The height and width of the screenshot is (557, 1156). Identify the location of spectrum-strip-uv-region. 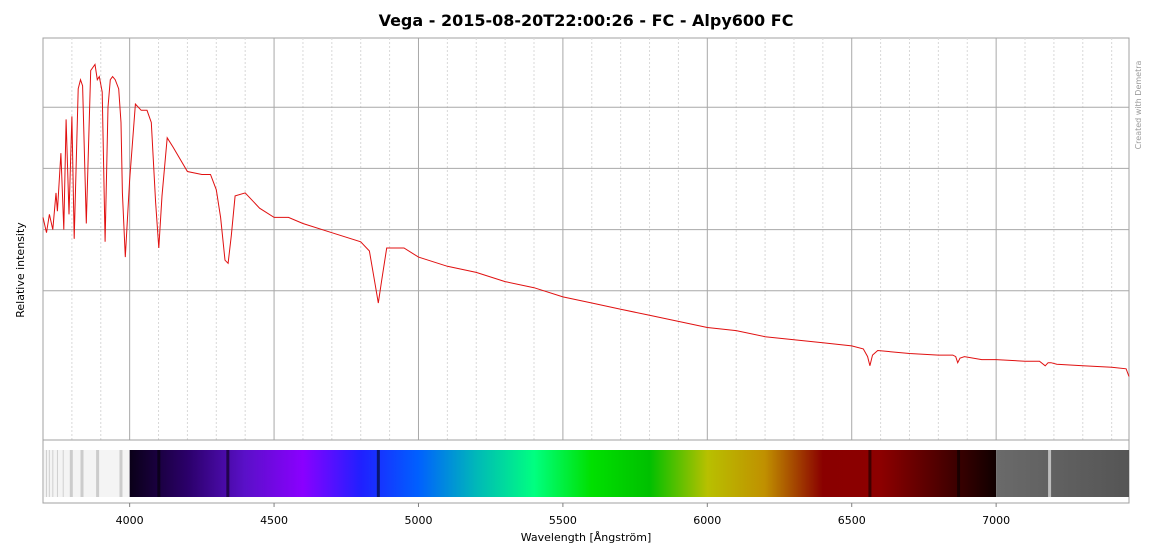
(87, 473).